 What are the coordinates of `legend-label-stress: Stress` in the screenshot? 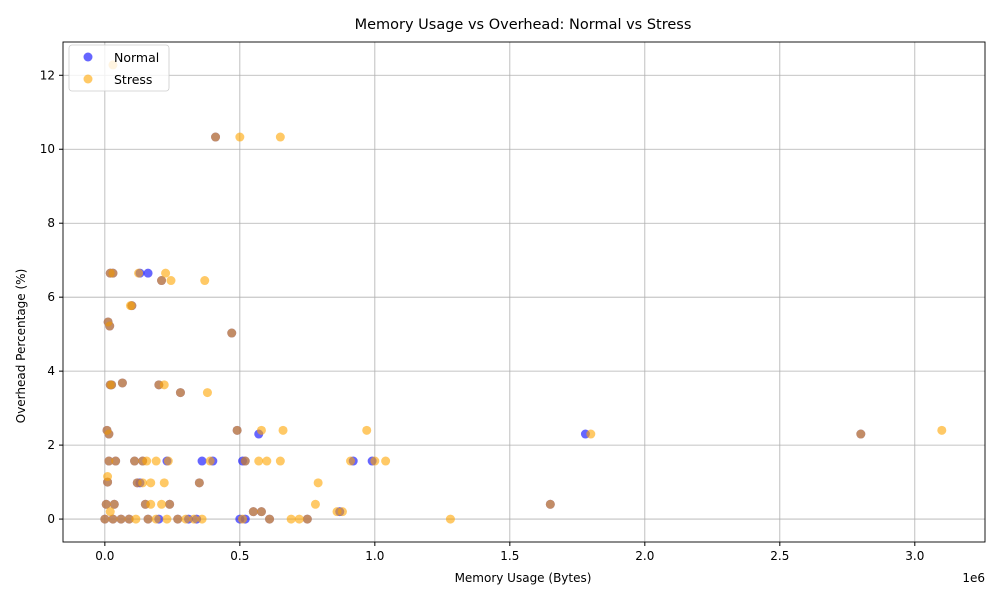 It's located at (133, 79).